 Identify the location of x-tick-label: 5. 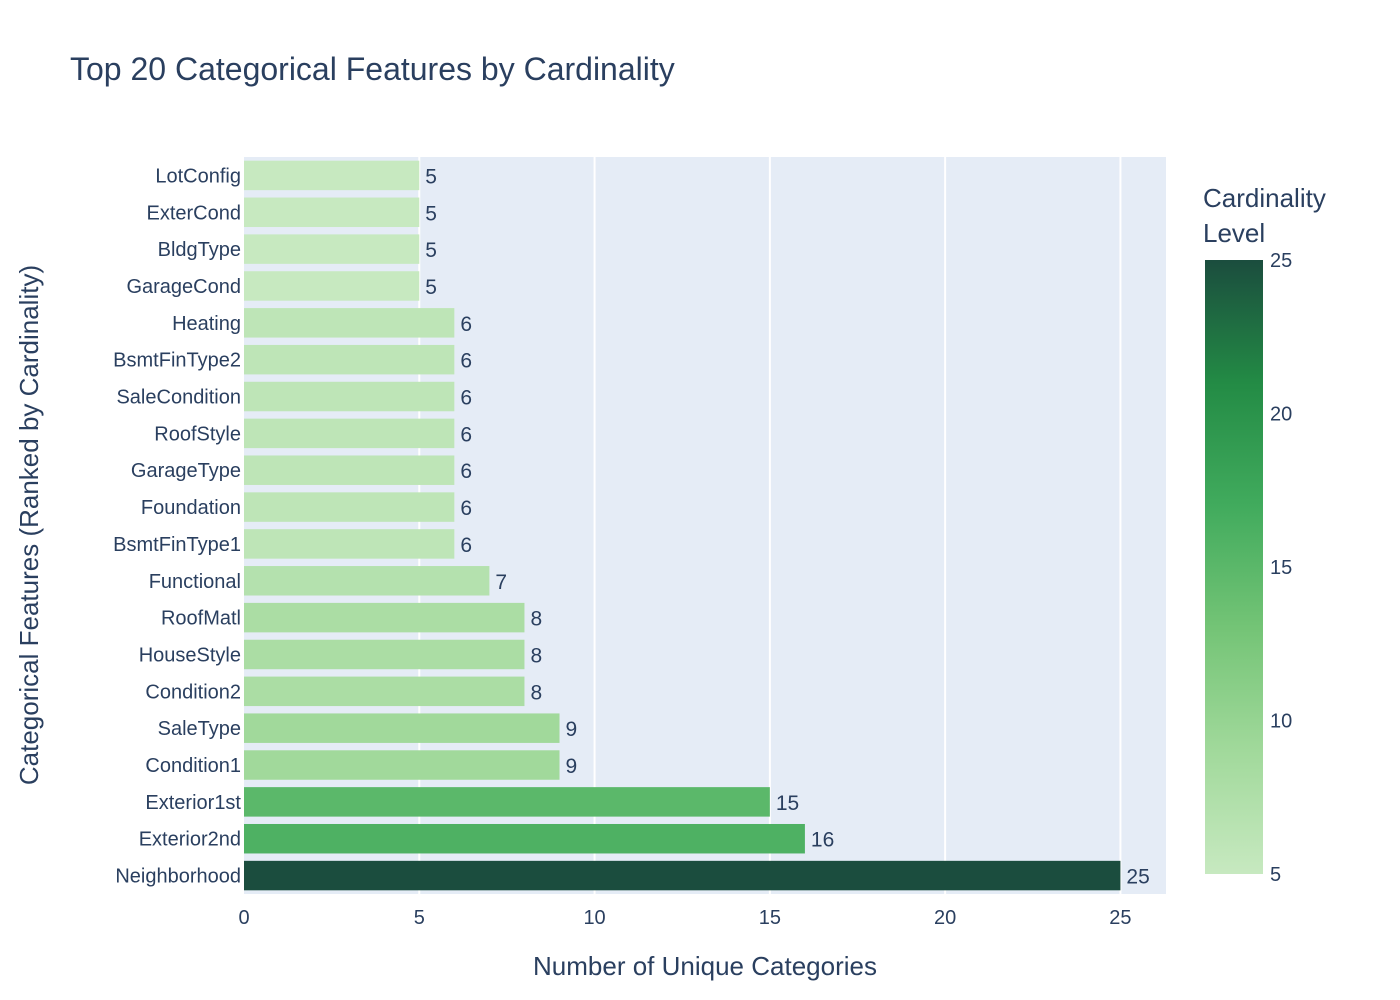
(419, 918).